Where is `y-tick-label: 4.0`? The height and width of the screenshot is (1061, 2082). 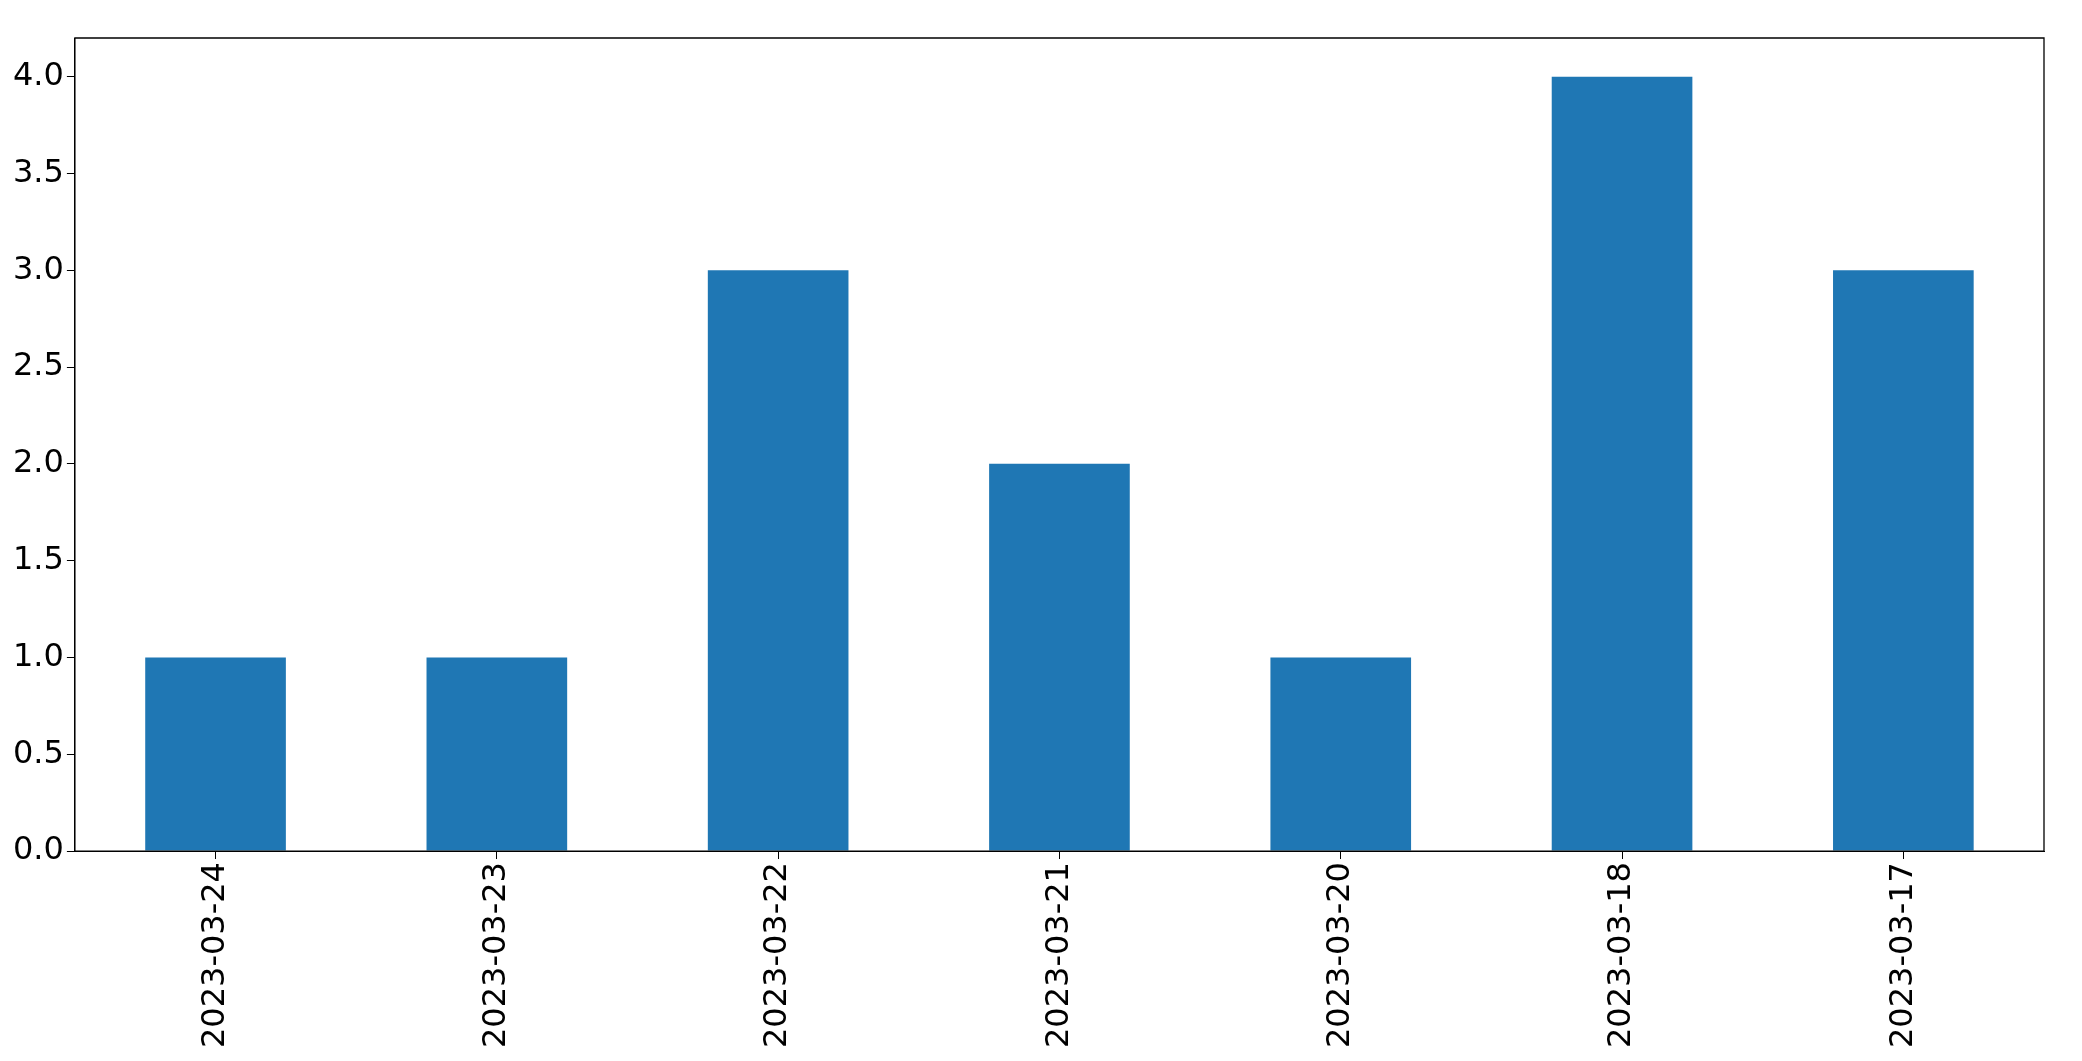
y-tick-label: 4.0 is located at coordinates (38, 74).